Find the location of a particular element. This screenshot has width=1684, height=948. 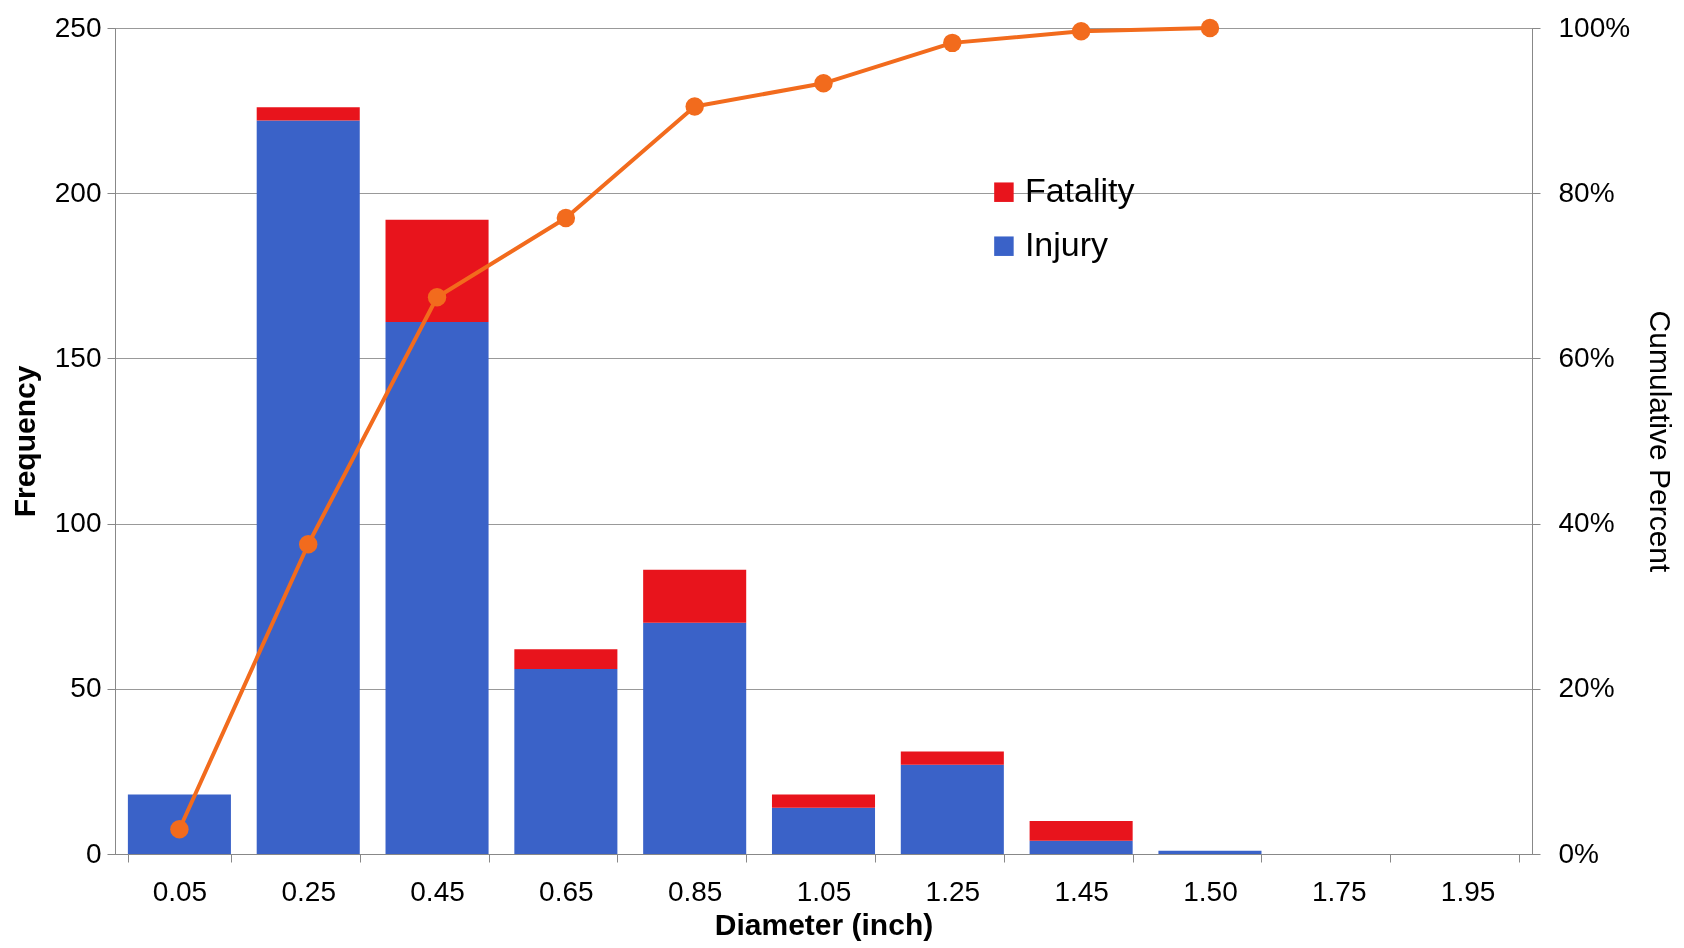

y2-tick-label: 100% is located at coordinates (1594, 27).